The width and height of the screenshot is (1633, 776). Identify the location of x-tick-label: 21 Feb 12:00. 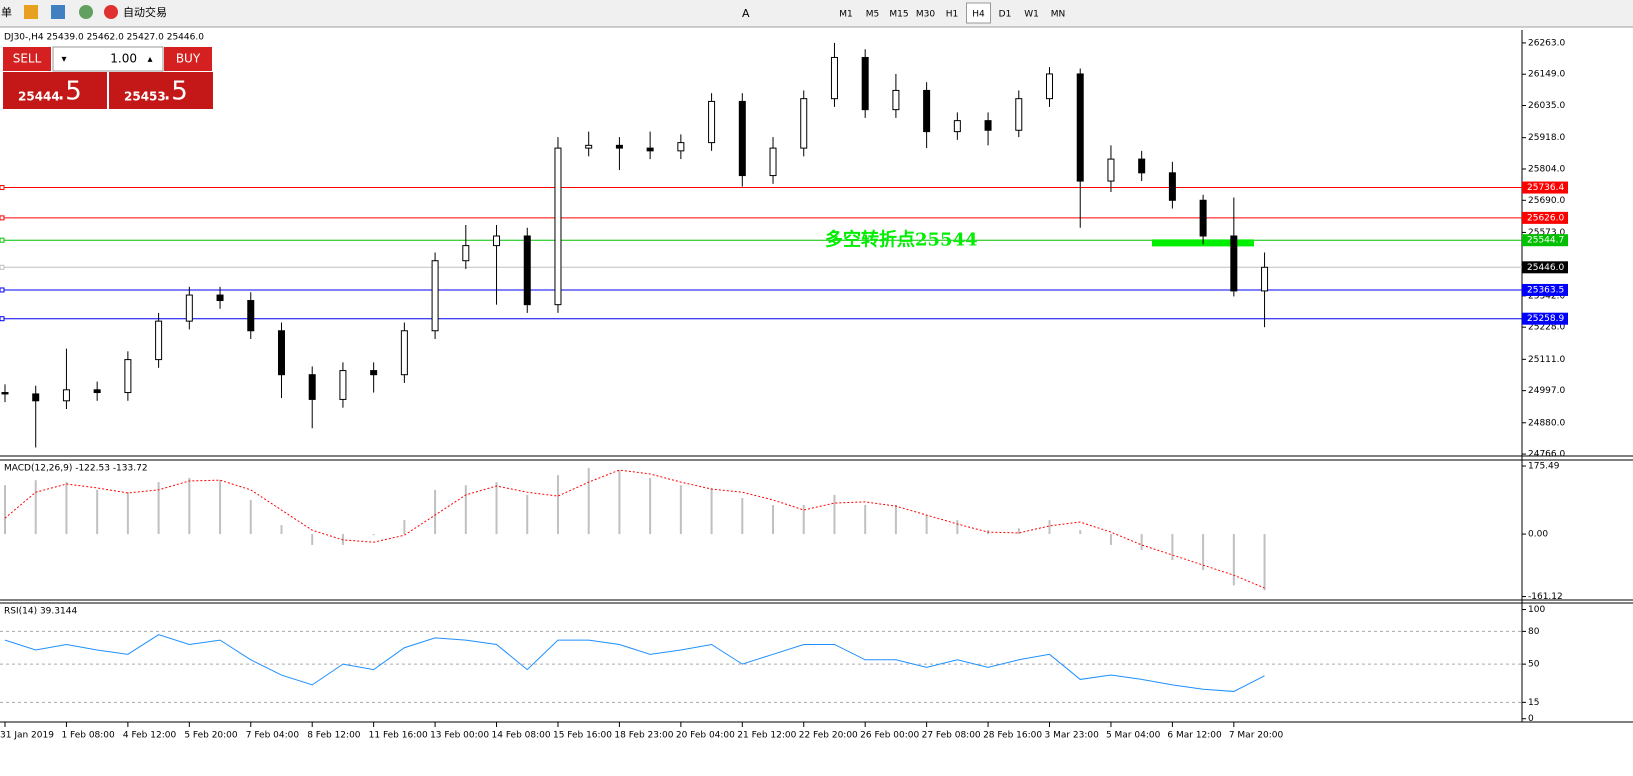
(766, 736).